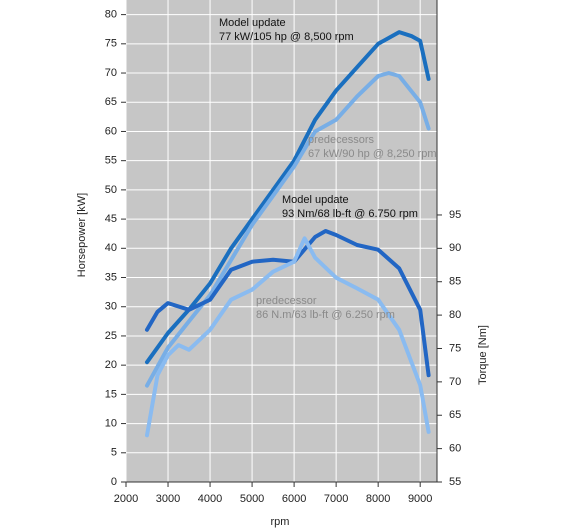 Image resolution: width=561 pixels, height=531 pixels. I want to click on x-tick-label: 6000, so click(294, 499).